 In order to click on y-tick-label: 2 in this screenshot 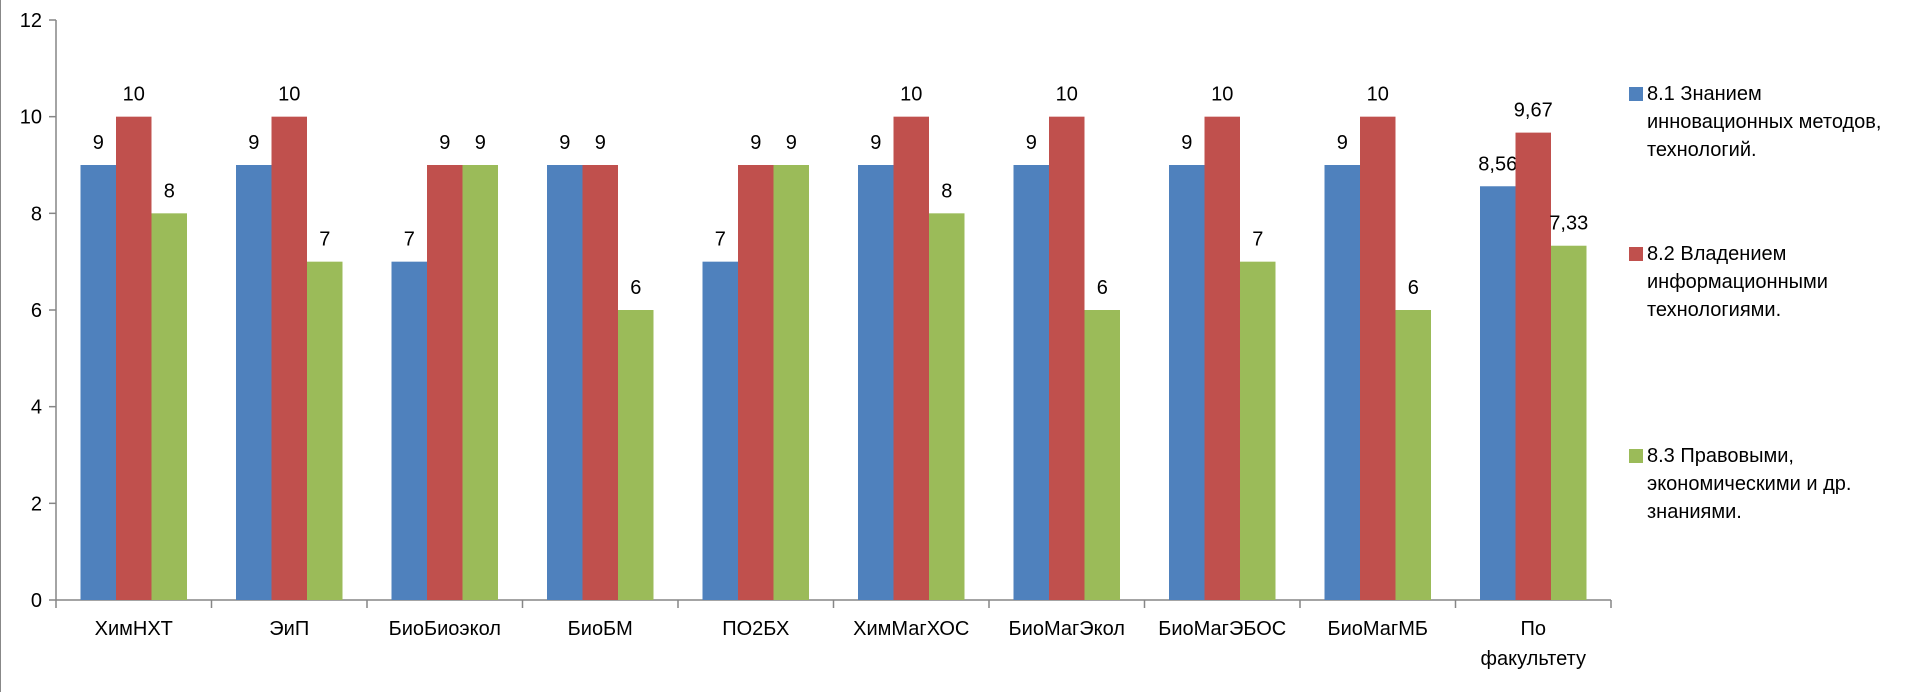, I will do `click(36, 504)`.